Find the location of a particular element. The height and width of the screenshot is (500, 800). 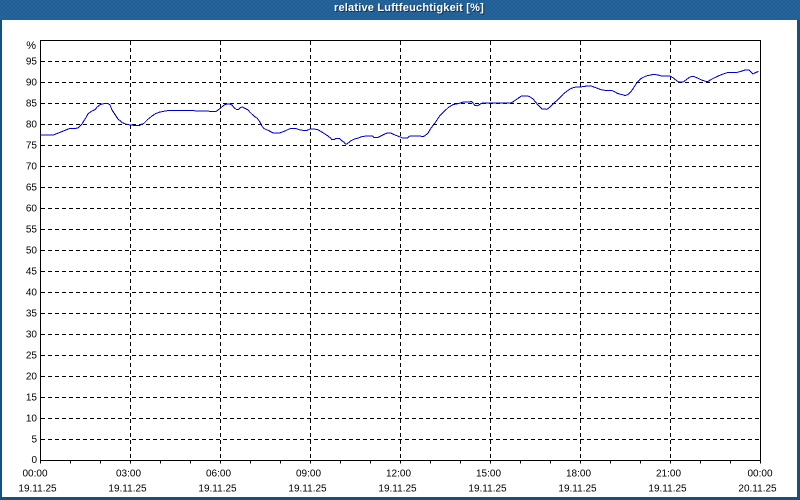

svg-text: 20 is located at coordinates (32, 377).